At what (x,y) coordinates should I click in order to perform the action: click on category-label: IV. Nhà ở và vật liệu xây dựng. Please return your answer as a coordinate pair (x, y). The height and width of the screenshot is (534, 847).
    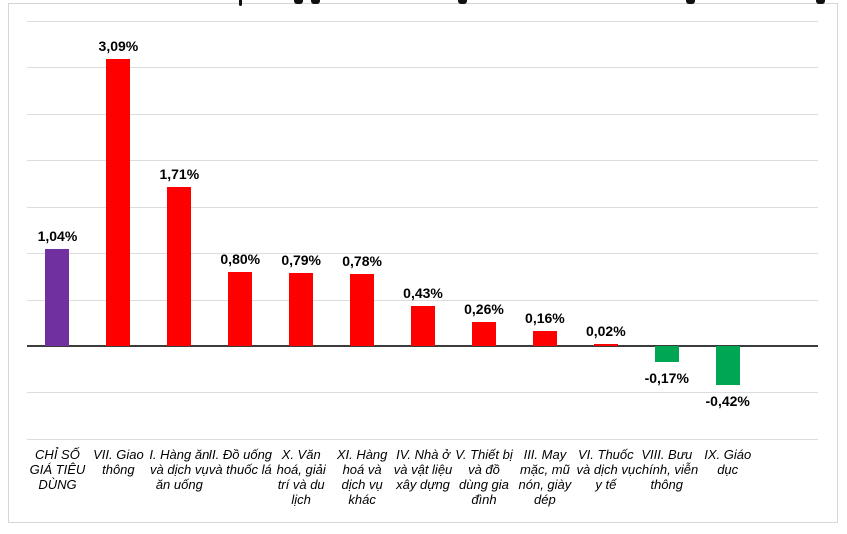
    Looking at the image, I should click on (423, 469).